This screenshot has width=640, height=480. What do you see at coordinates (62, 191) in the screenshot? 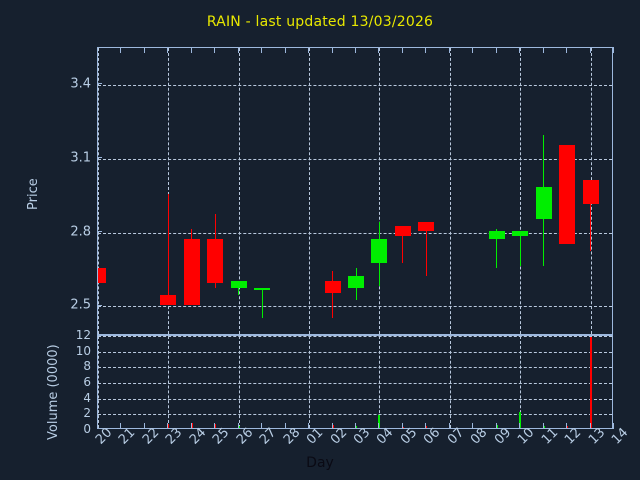
I see `price-axis-ticks: 2.5 2.8 3.1 3.4` at bounding box center [62, 191].